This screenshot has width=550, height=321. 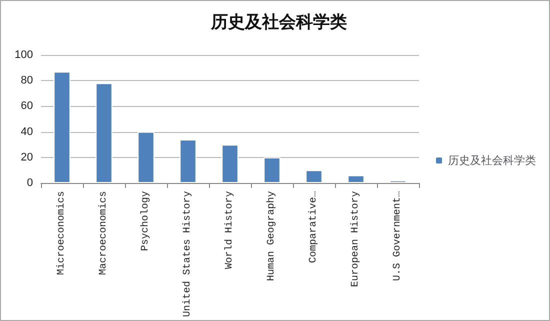 I want to click on y-tick-label: 0, so click(x=29, y=182).